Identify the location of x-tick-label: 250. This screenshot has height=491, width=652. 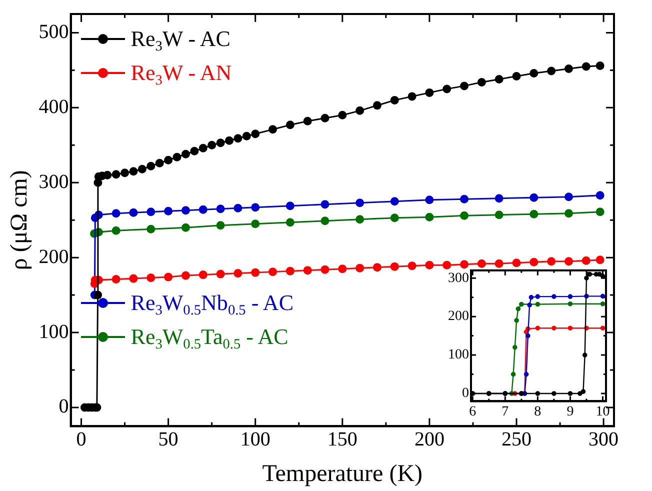
(517, 439).